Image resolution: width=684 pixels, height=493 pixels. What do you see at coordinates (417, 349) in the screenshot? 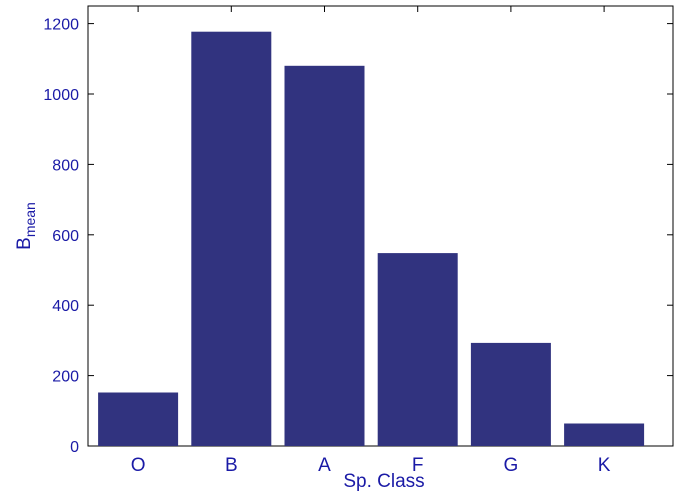
I see `bar-F` at bounding box center [417, 349].